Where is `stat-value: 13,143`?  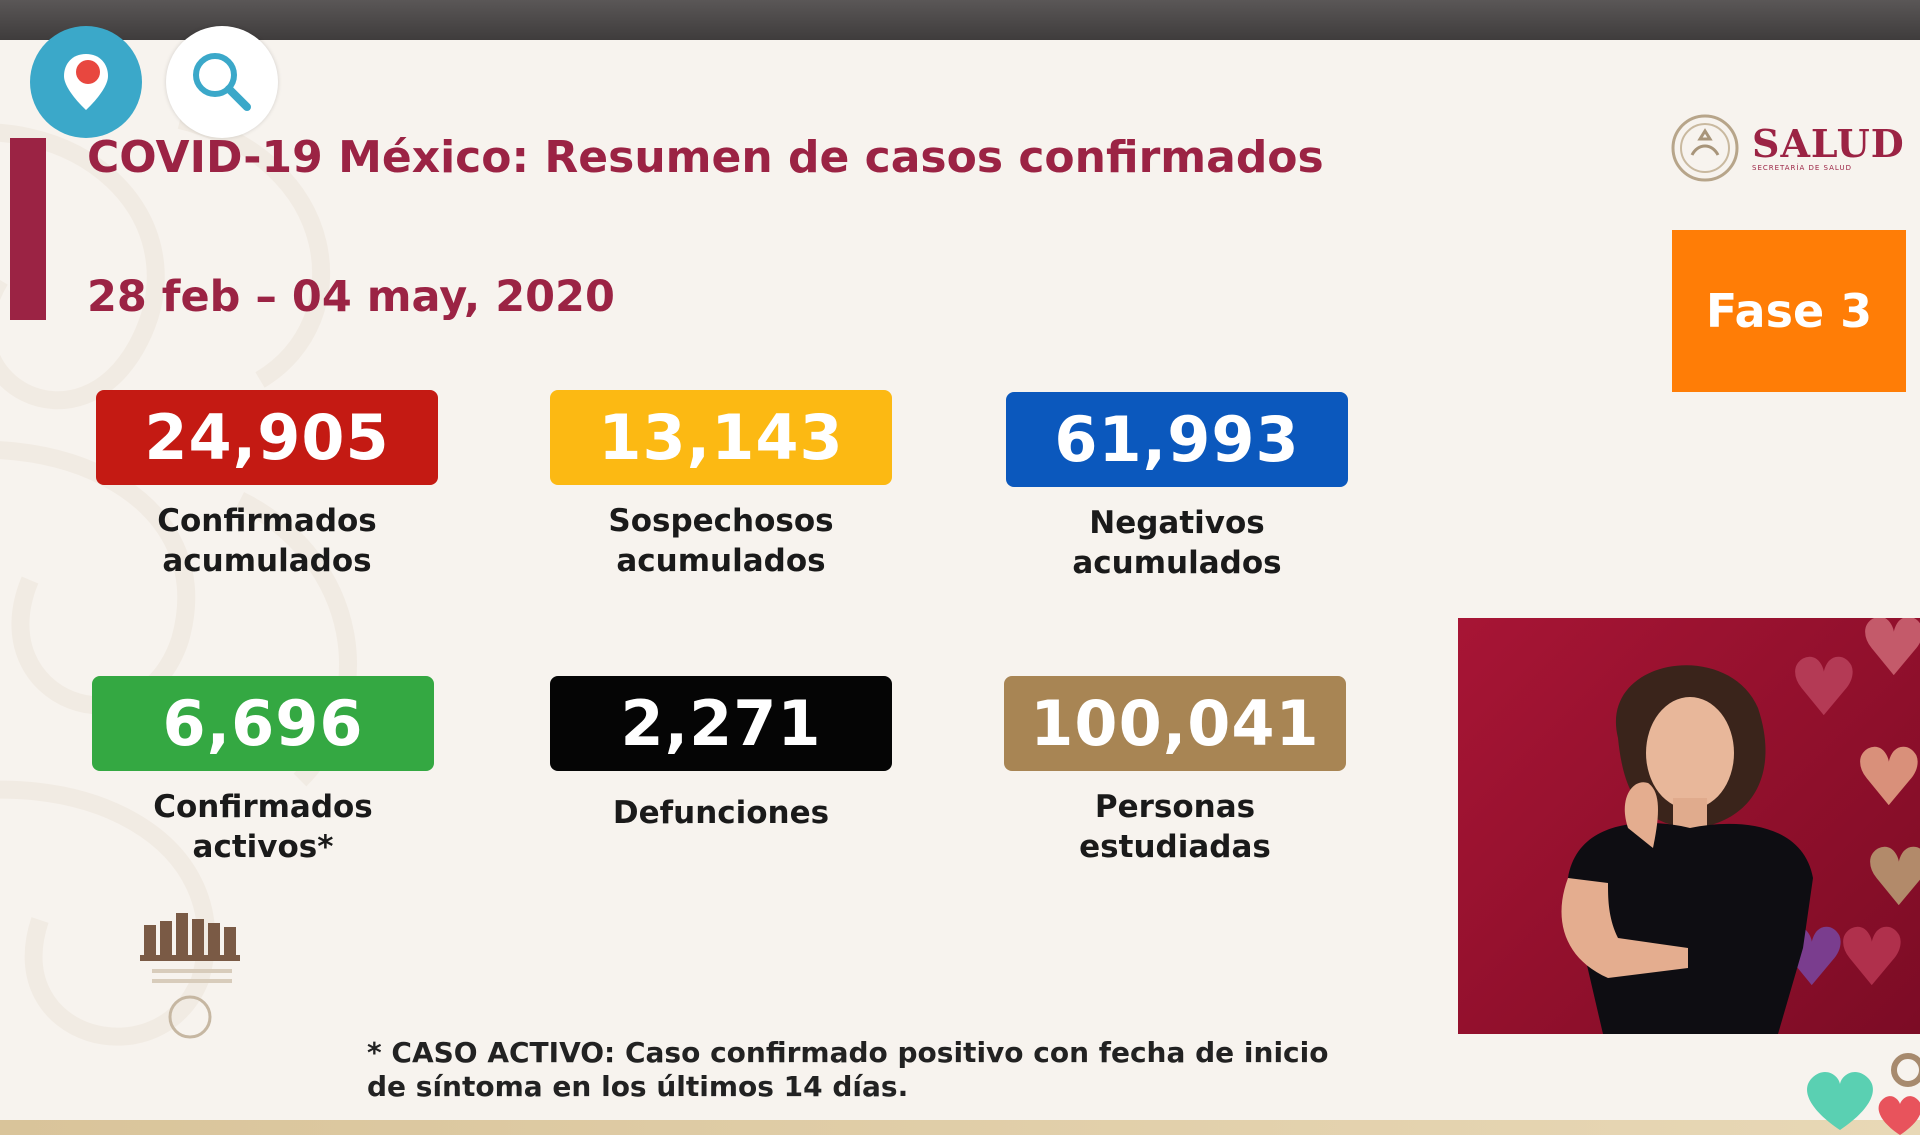 stat-value: 13,143 is located at coordinates (721, 437).